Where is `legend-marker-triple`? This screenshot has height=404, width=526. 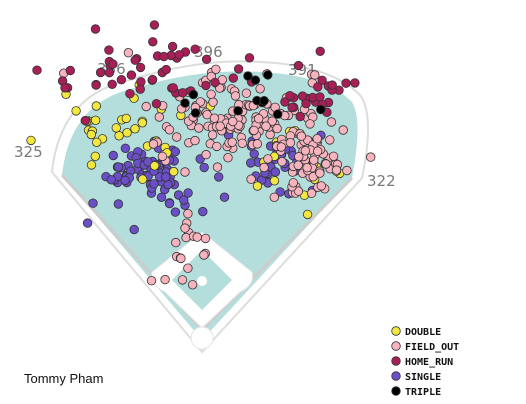 legend-marker-triple is located at coordinates (396, 391).